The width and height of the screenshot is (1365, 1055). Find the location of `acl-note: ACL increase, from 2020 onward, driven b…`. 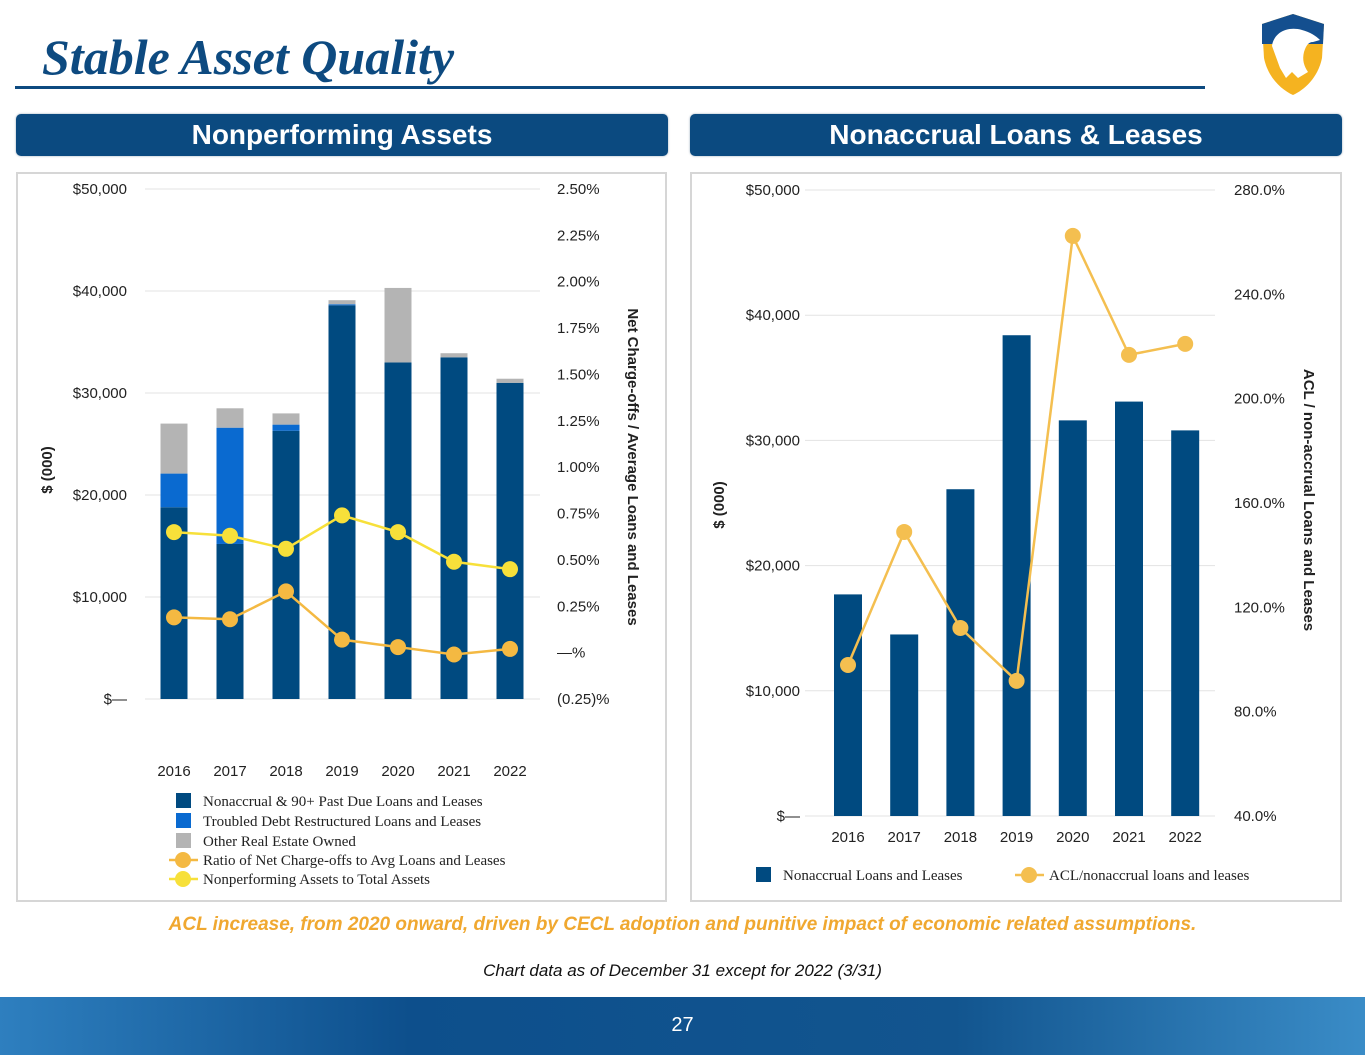

acl-note: ACL increase, from 2020 onward, driven b… is located at coordinates (682, 924).